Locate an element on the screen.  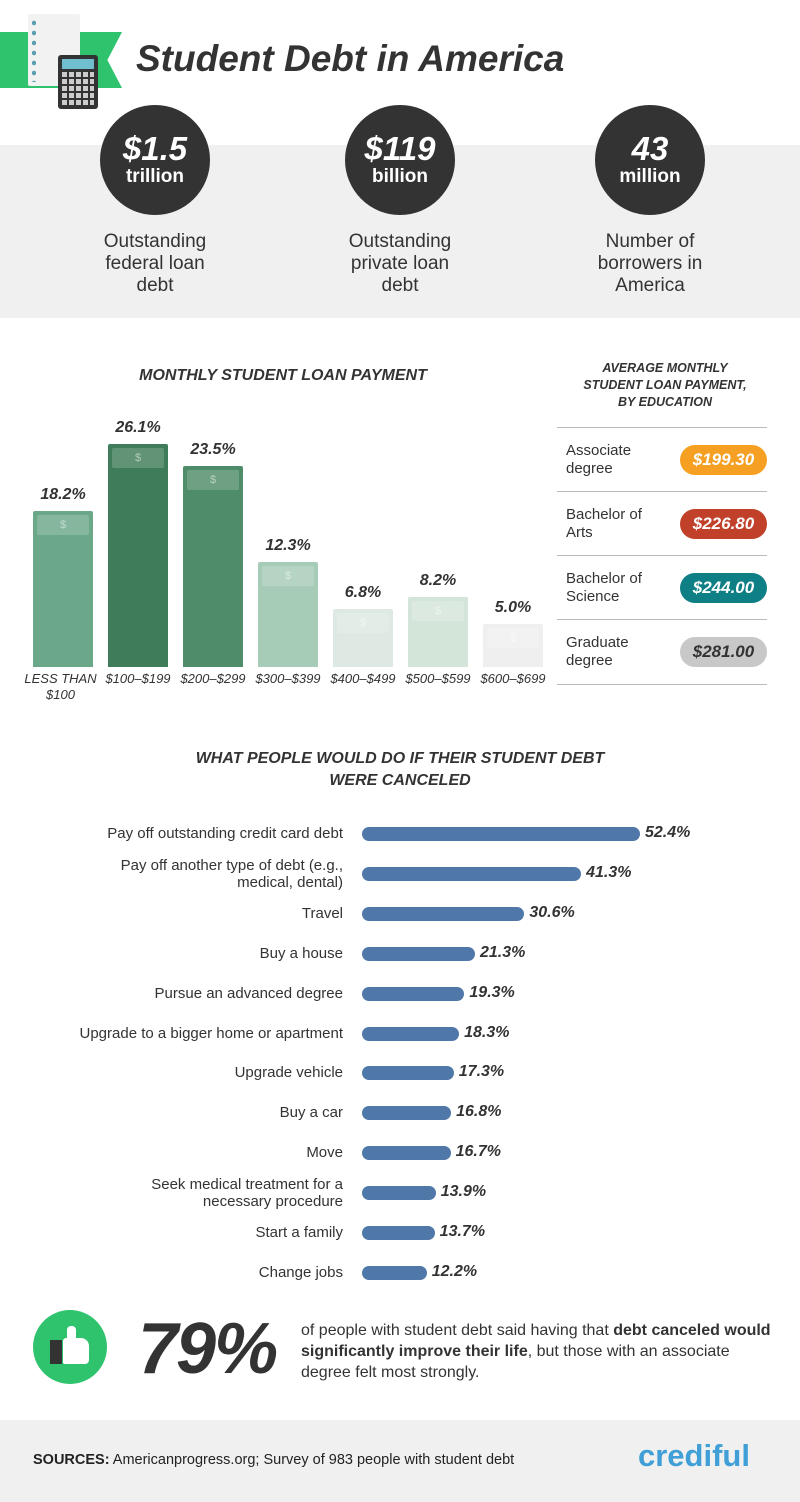
stat-unit: billion is located at coordinates (400, 176).